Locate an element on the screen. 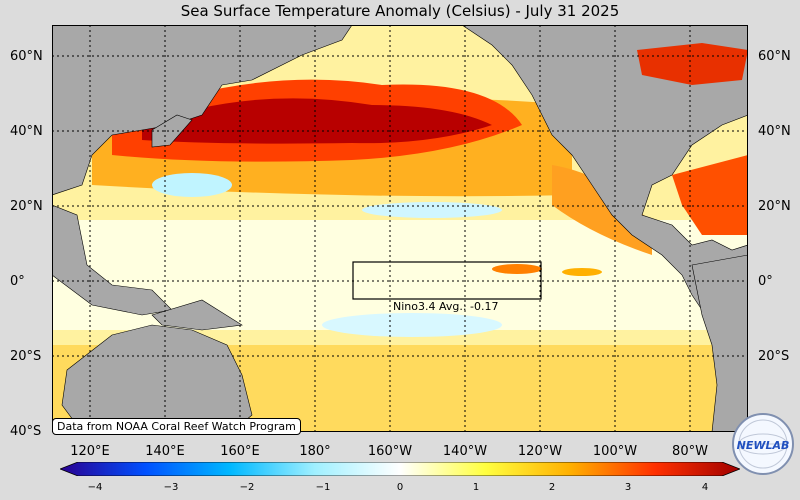 Image resolution: width=800 pixels, height=500 pixels. lon-label-180: 180° is located at coordinates (315, 451).